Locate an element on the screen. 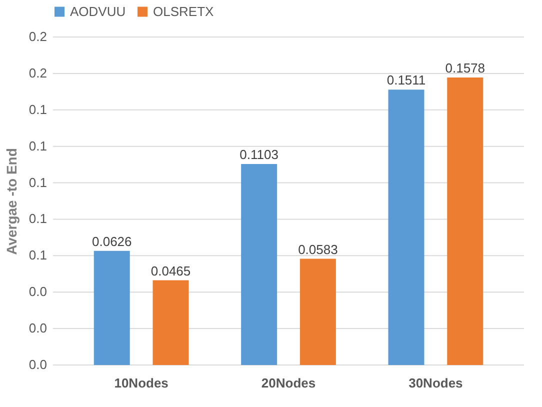 The height and width of the screenshot is (407, 542). legend-label: AODVUU is located at coordinates (98, 11).